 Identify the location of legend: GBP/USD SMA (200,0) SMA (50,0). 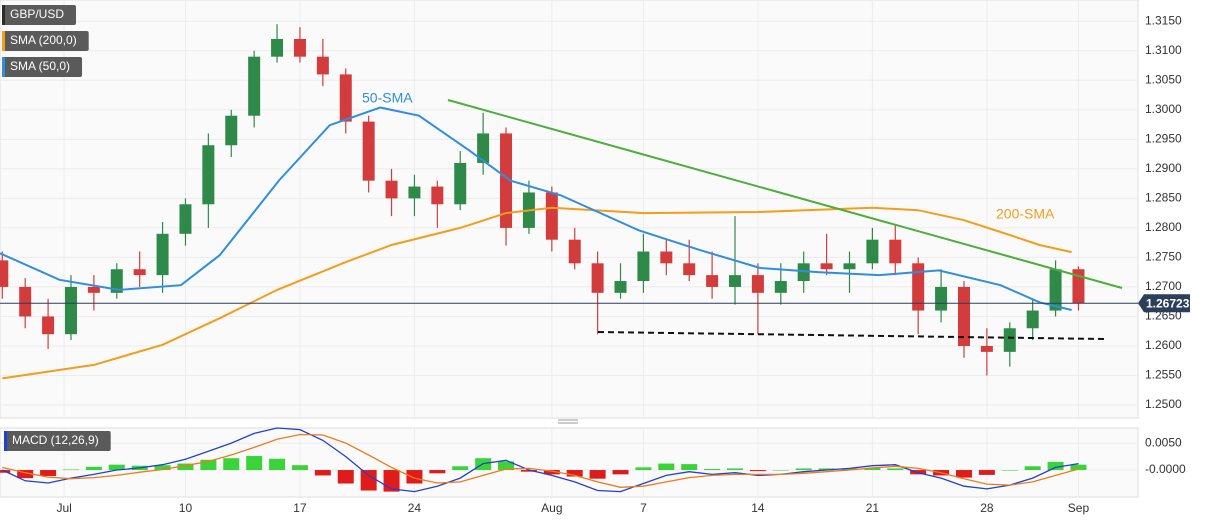
(45, 41).